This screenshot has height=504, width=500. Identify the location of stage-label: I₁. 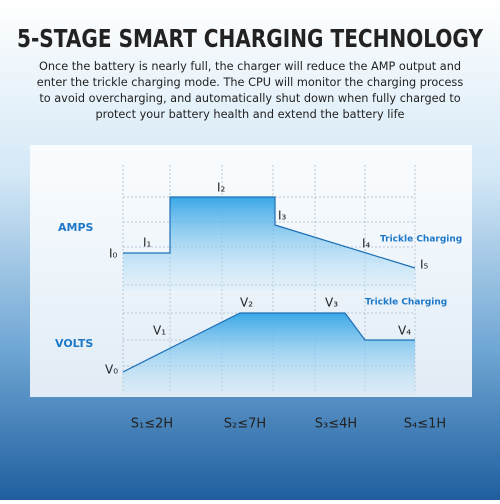
(147, 243).